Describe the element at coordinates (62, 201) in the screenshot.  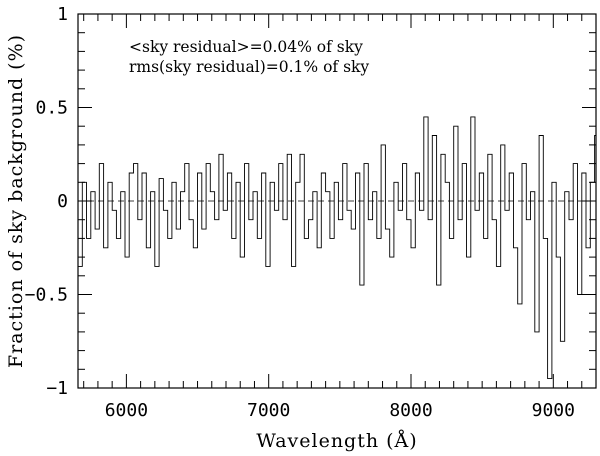
I see `y-tick-label: 0` at that location.